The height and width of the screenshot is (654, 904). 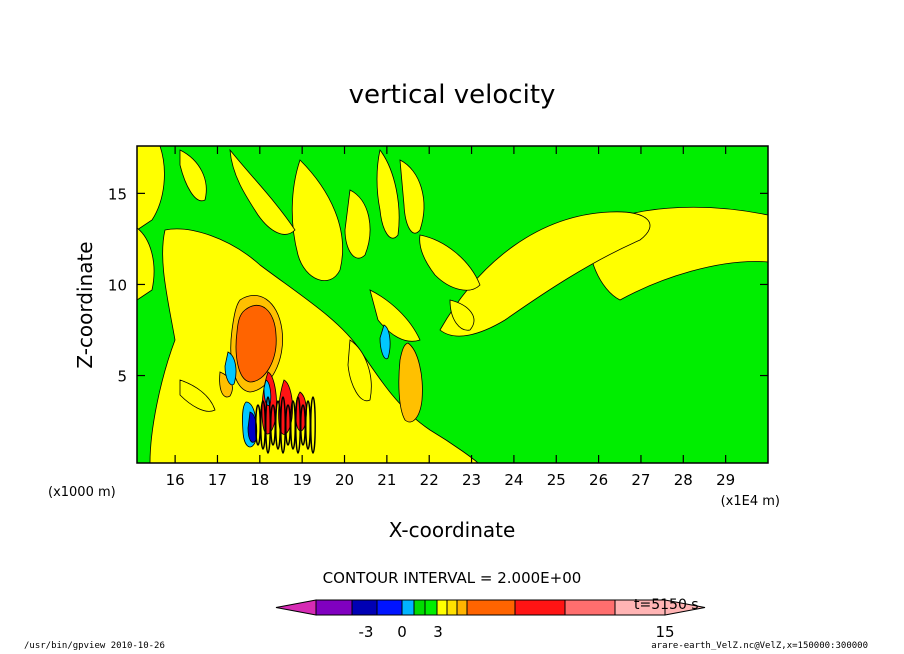 I want to click on x-tick-label: 16, so click(x=175, y=480).